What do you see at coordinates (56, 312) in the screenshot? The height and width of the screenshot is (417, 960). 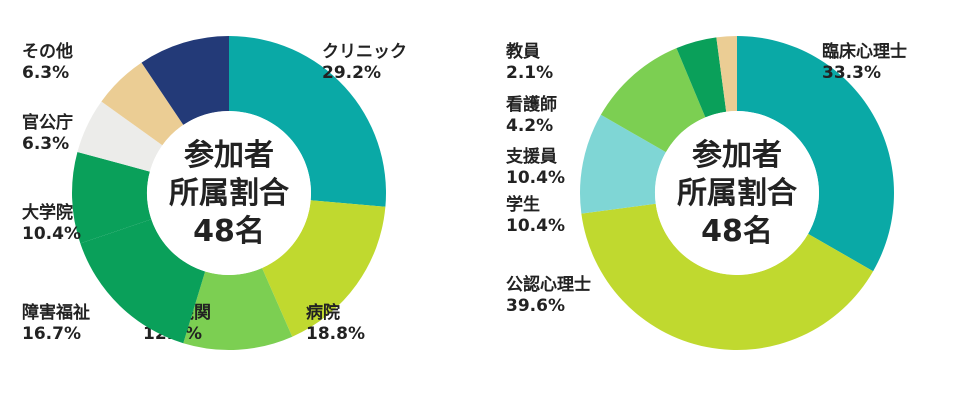 I see `donut-1-slice-label: 障害福祉` at bounding box center [56, 312].